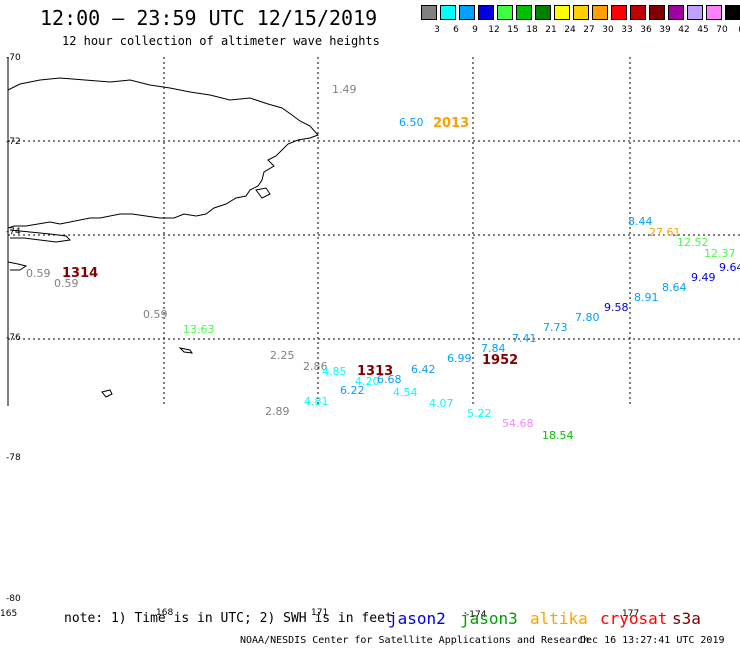  Describe the element at coordinates (686, 618) in the screenshot. I see `satellite-legend-item: s3a` at that location.